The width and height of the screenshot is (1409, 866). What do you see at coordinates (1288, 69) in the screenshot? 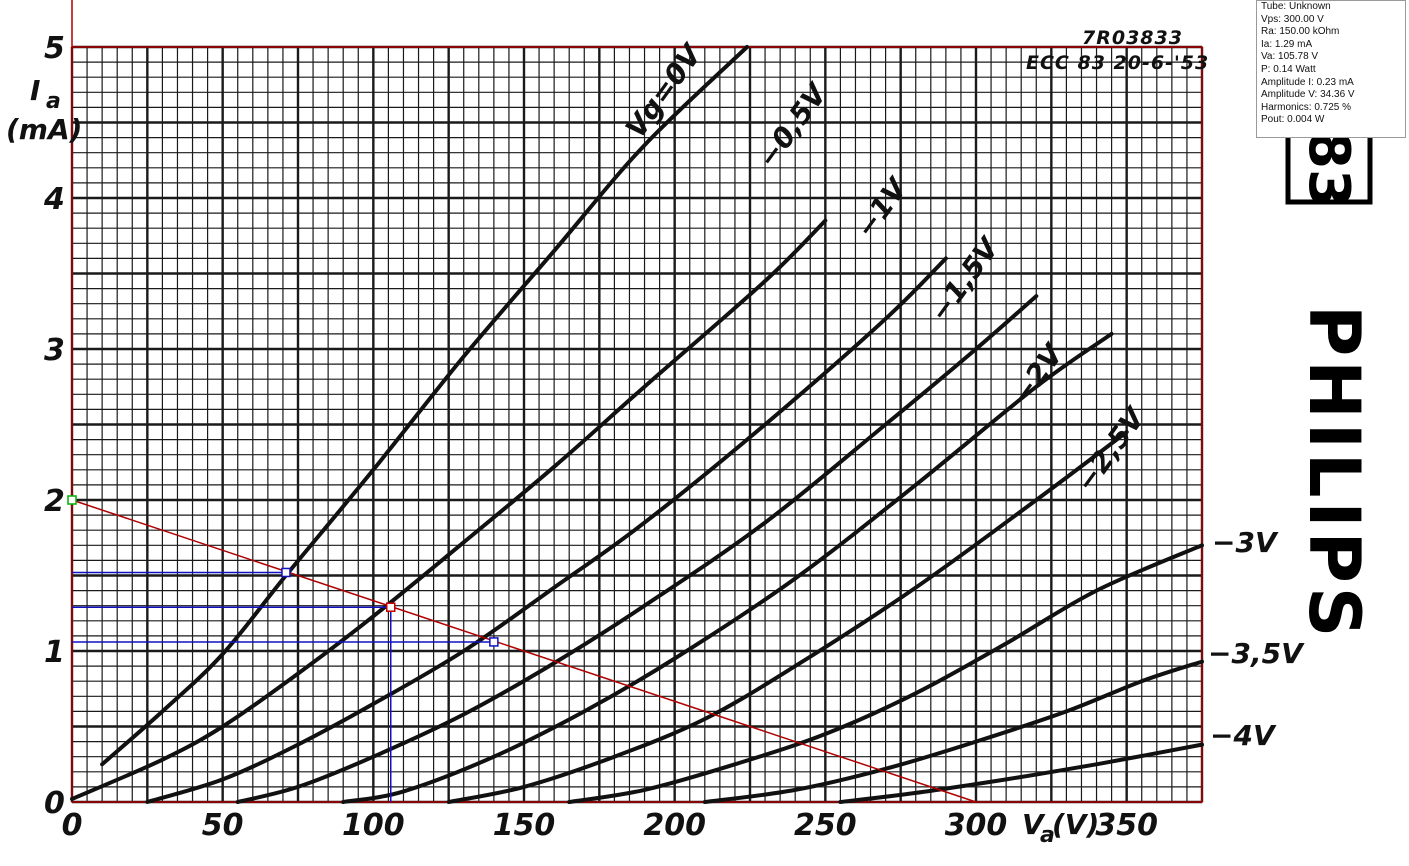
I see `info-line: P: 0.14 Watt` at bounding box center [1288, 69].